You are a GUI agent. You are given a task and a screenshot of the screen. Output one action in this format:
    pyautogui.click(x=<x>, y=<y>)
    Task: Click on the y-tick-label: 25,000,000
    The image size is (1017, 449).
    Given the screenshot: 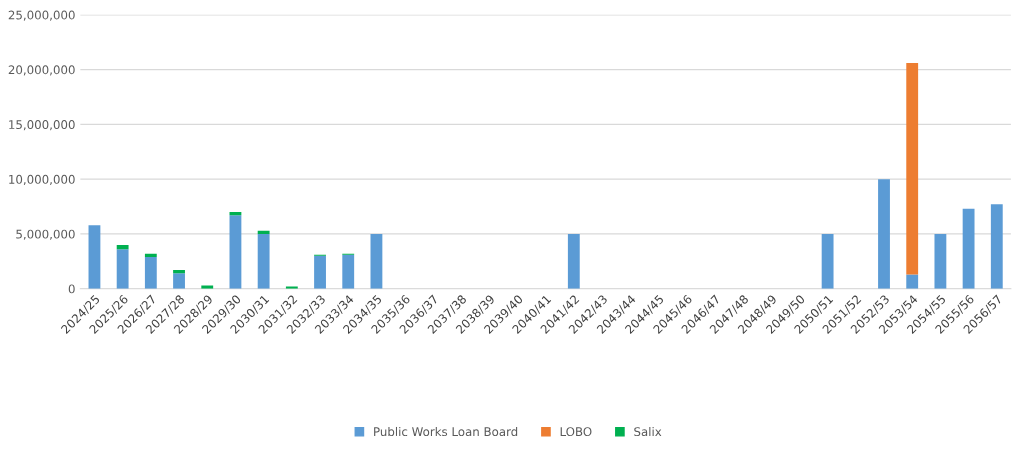 What is the action you would take?
    pyautogui.click(x=41, y=15)
    